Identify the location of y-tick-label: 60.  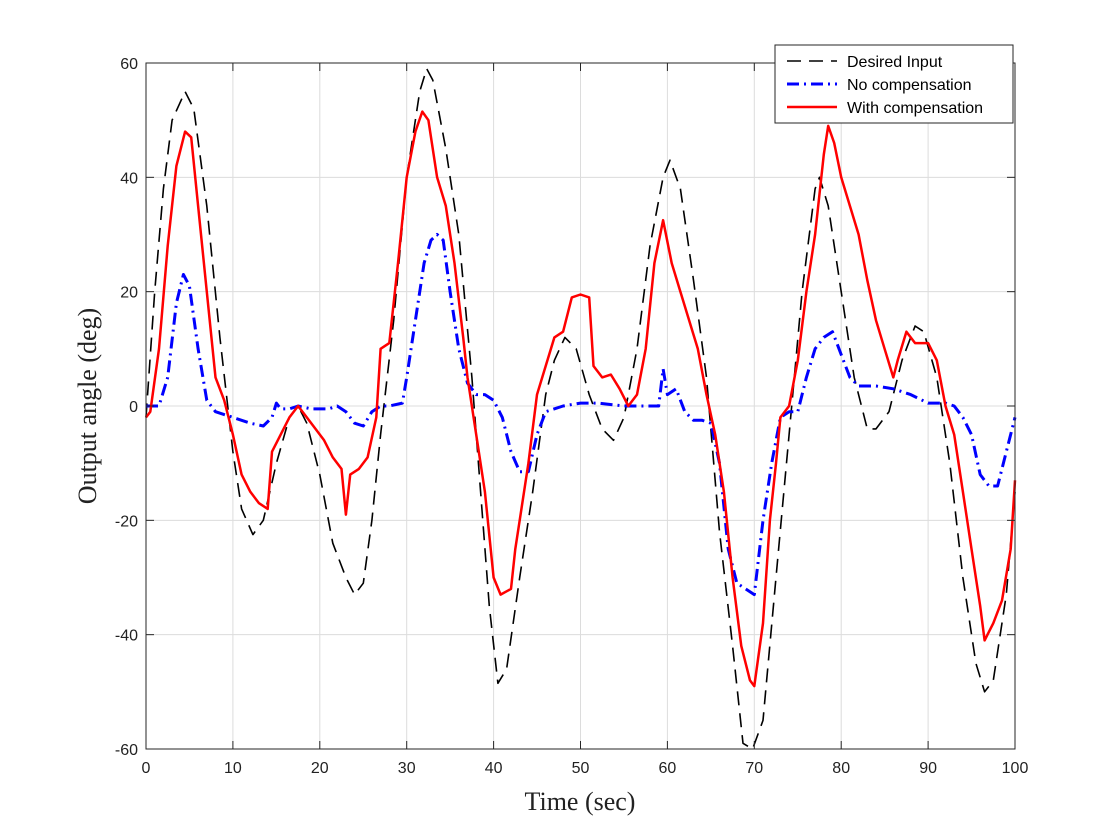
(129, 64).